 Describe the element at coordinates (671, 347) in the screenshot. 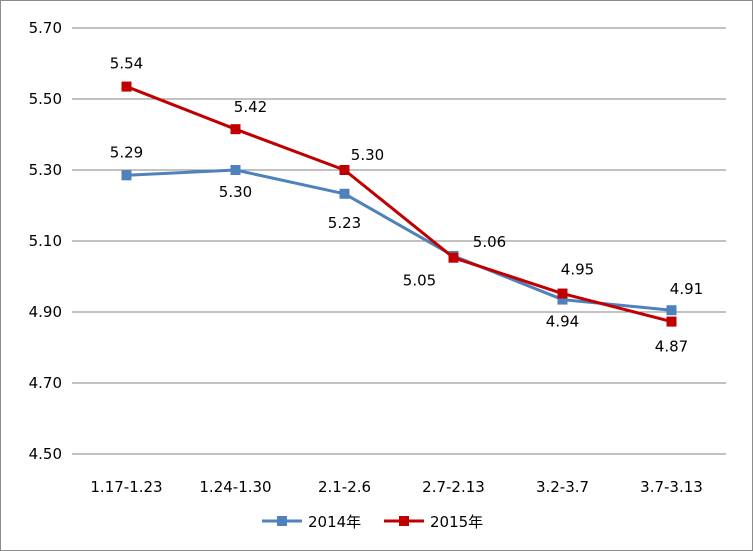

I see `data-label: 4.87` at that location.